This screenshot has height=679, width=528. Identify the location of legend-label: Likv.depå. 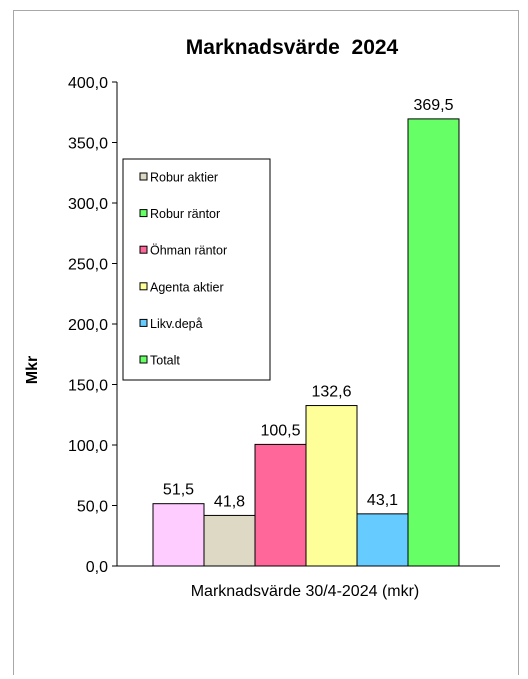
(176, 324).